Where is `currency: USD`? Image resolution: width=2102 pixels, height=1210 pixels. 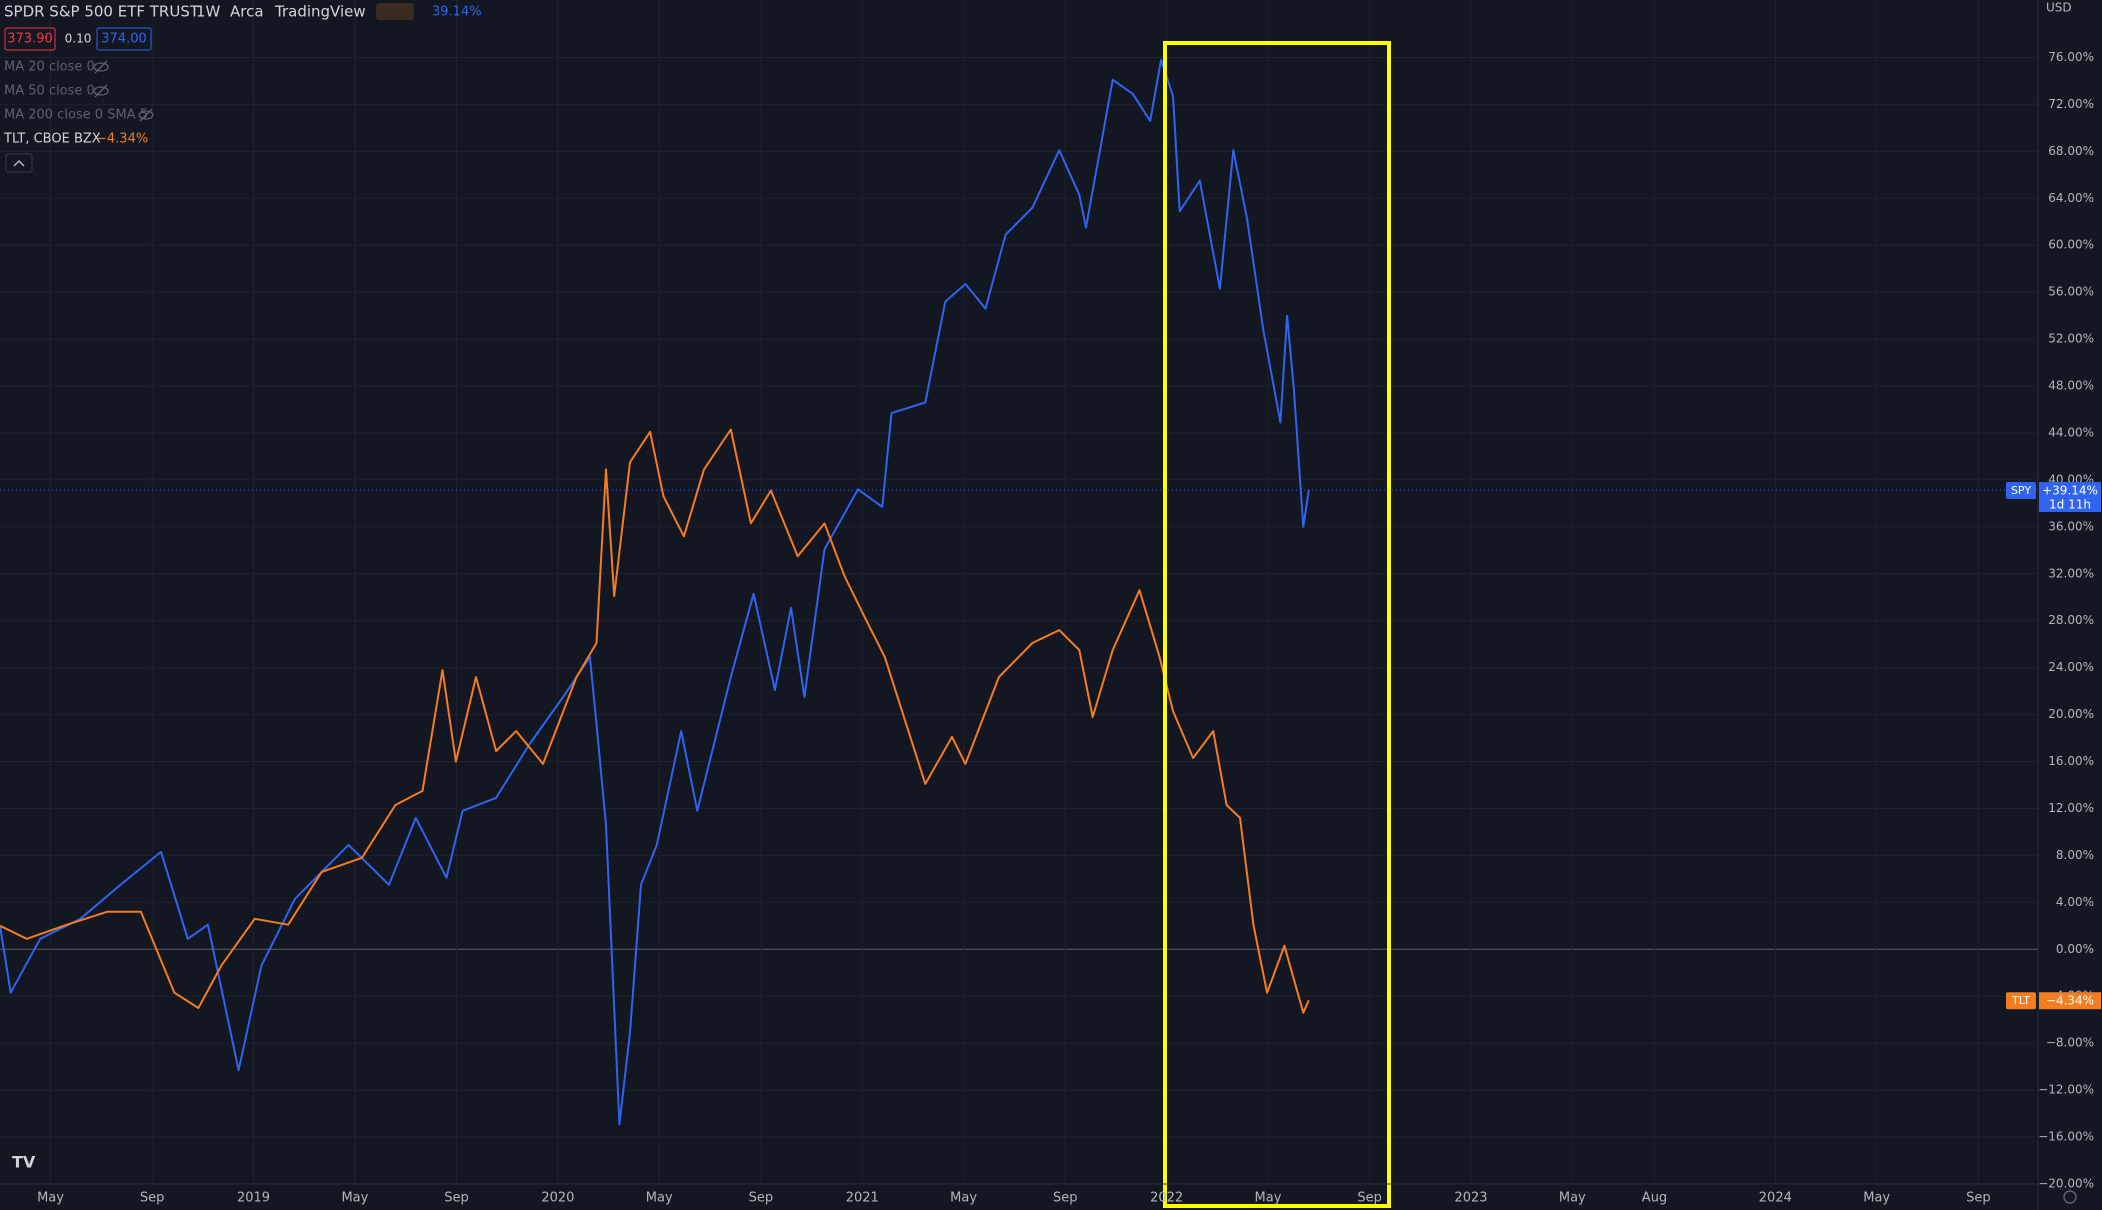
currency: USD is located at coordinates (2059, 8).